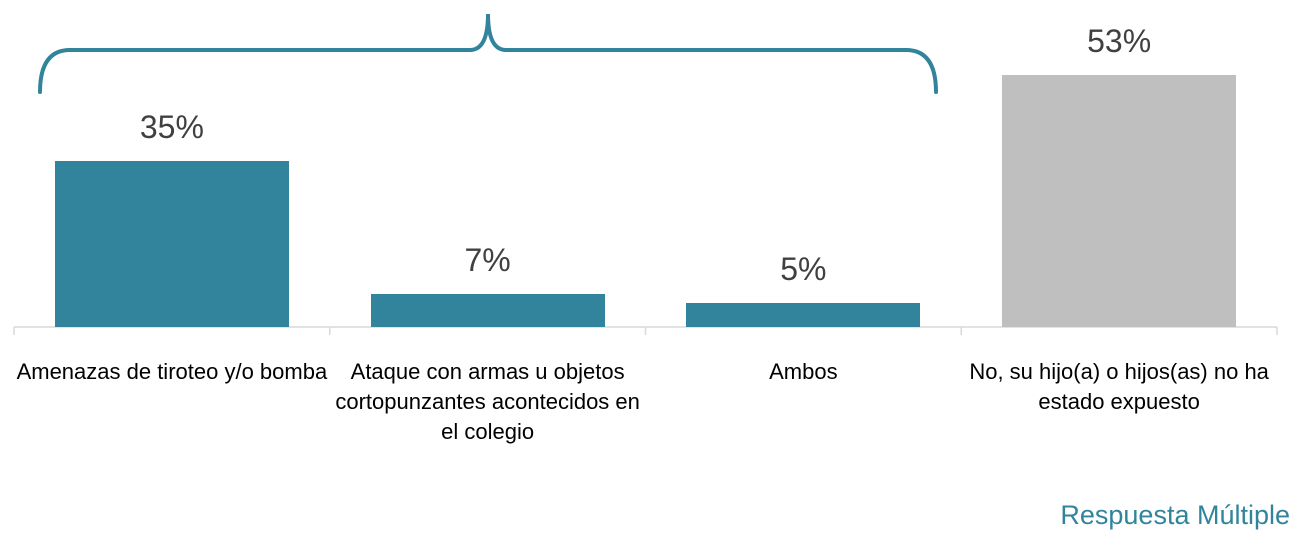 This screenshot has width=1307, height=536. I want to click on value-label: 5%, so click(803, 269).